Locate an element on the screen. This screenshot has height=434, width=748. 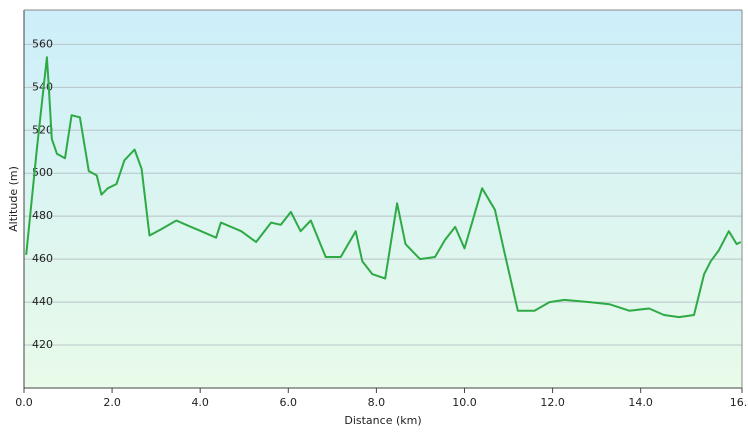
x-tick-label: 0.0 is located at coordinates (24, 402).